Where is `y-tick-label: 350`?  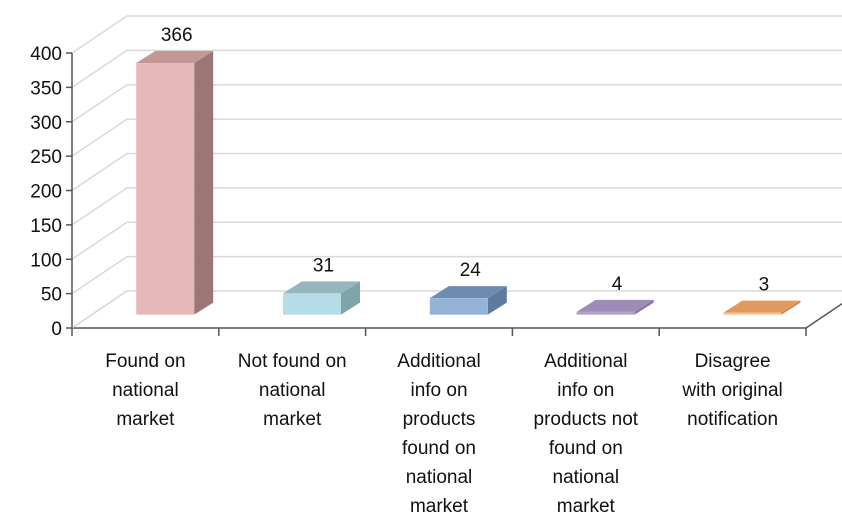 y-tick-label: 350 is located at coordinates (46, 88).